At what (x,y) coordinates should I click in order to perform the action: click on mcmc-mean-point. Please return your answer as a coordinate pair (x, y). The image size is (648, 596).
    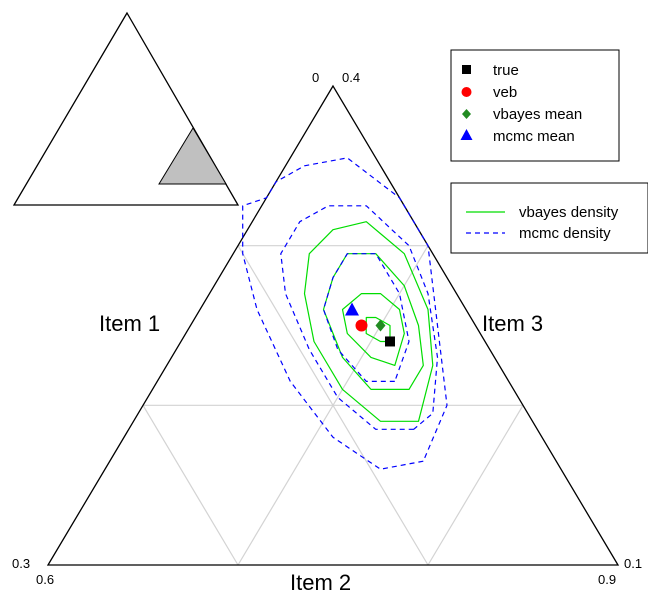
    Looking at the image, I should click on (352, 309).